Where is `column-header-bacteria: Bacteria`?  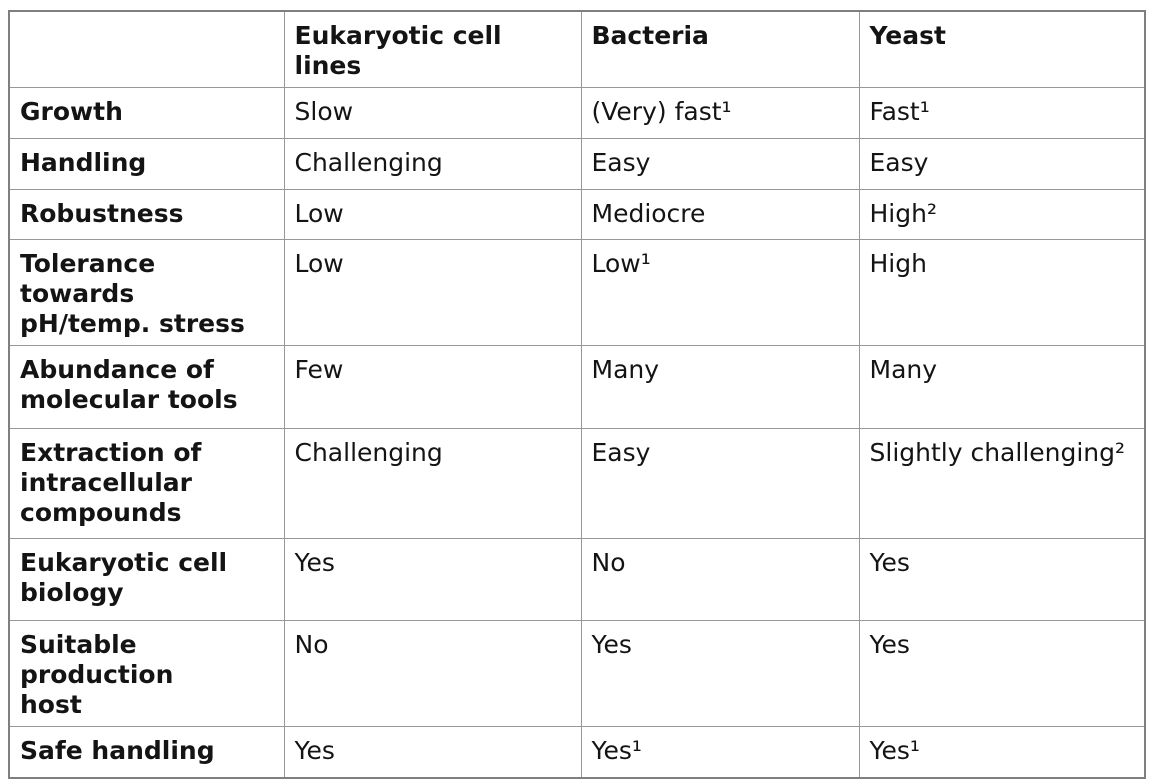
column-header-bacteria: Bacteria is located at coordinates (720, 49).